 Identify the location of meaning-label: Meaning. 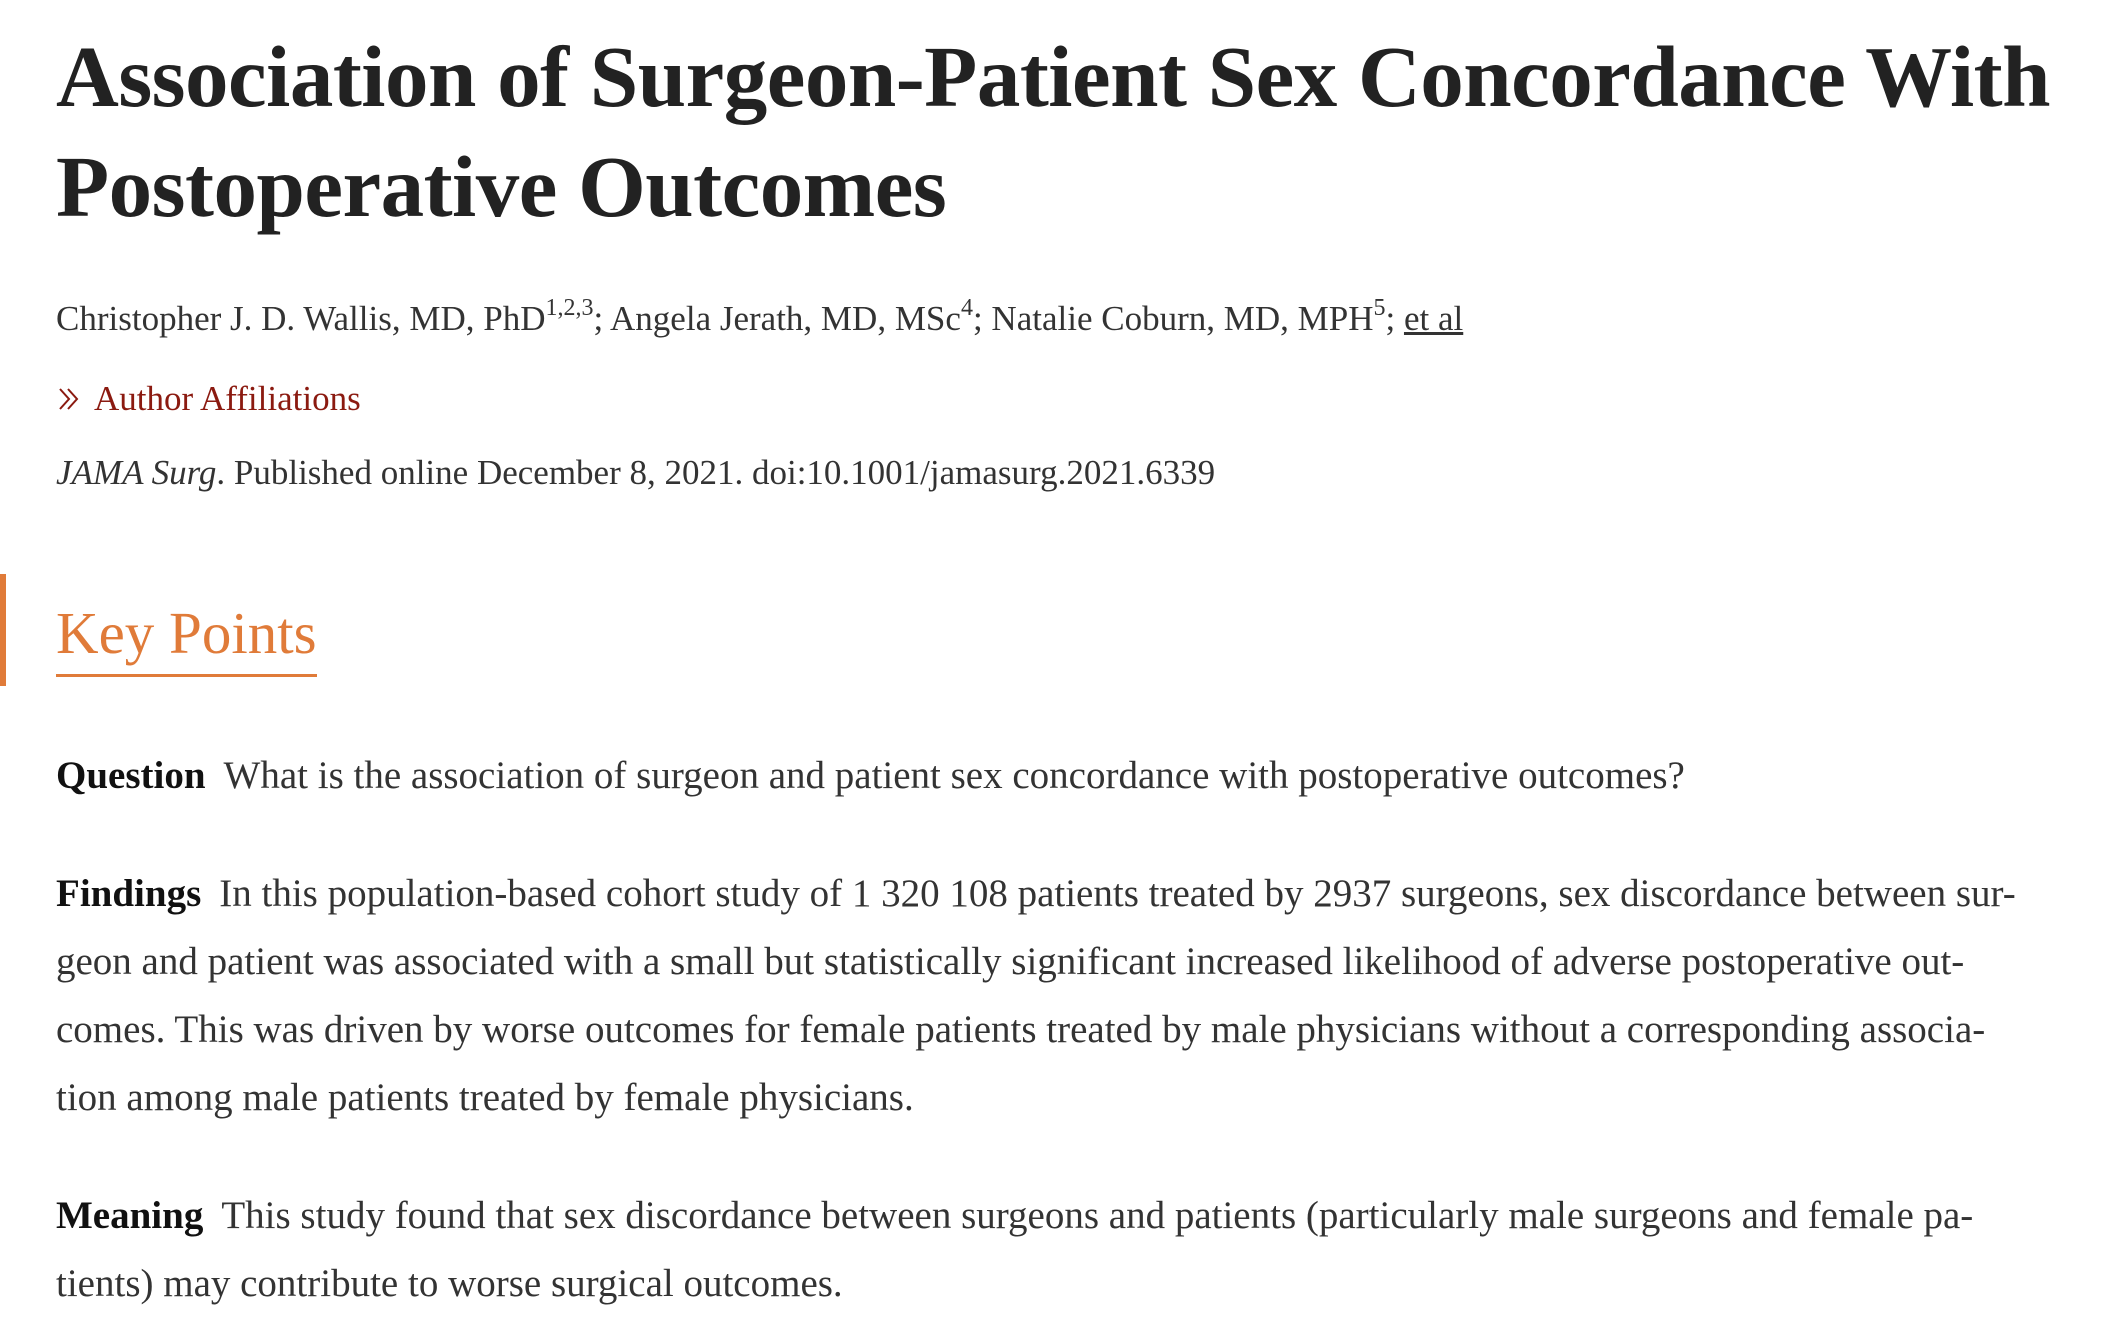
(130, 1215).